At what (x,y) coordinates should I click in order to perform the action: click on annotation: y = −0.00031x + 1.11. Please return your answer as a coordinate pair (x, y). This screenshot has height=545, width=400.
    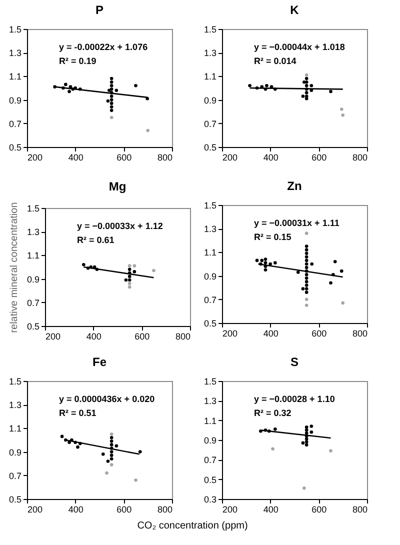
    Looking at the image, I should click on (297, 223).